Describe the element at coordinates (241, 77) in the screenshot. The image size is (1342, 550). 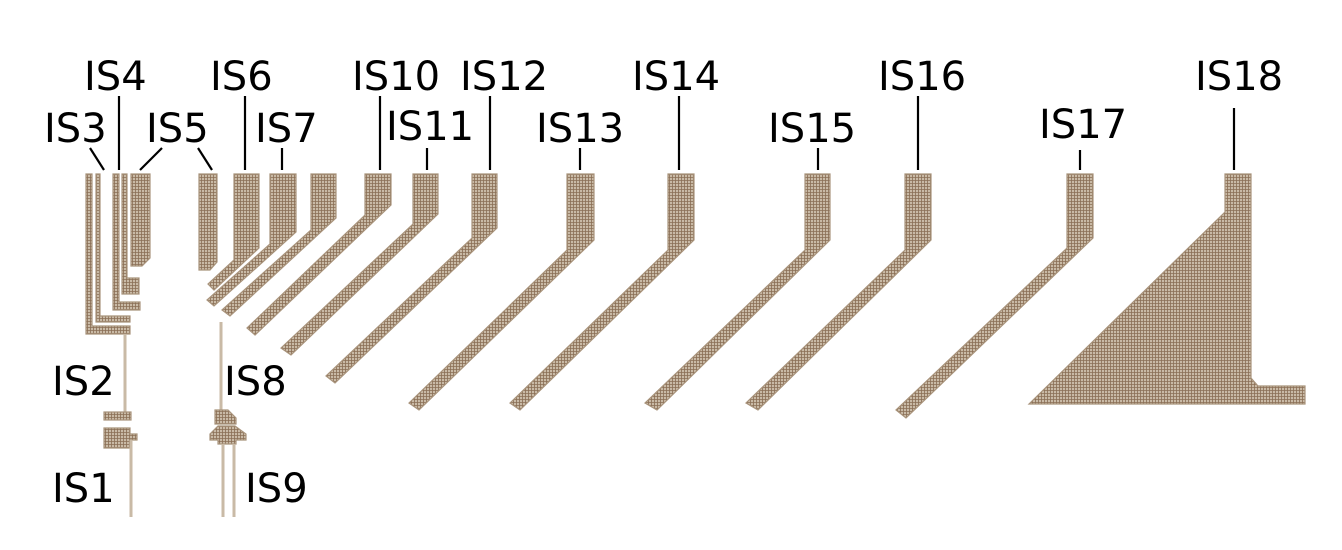
I see `label-is6: IS6` at that location.